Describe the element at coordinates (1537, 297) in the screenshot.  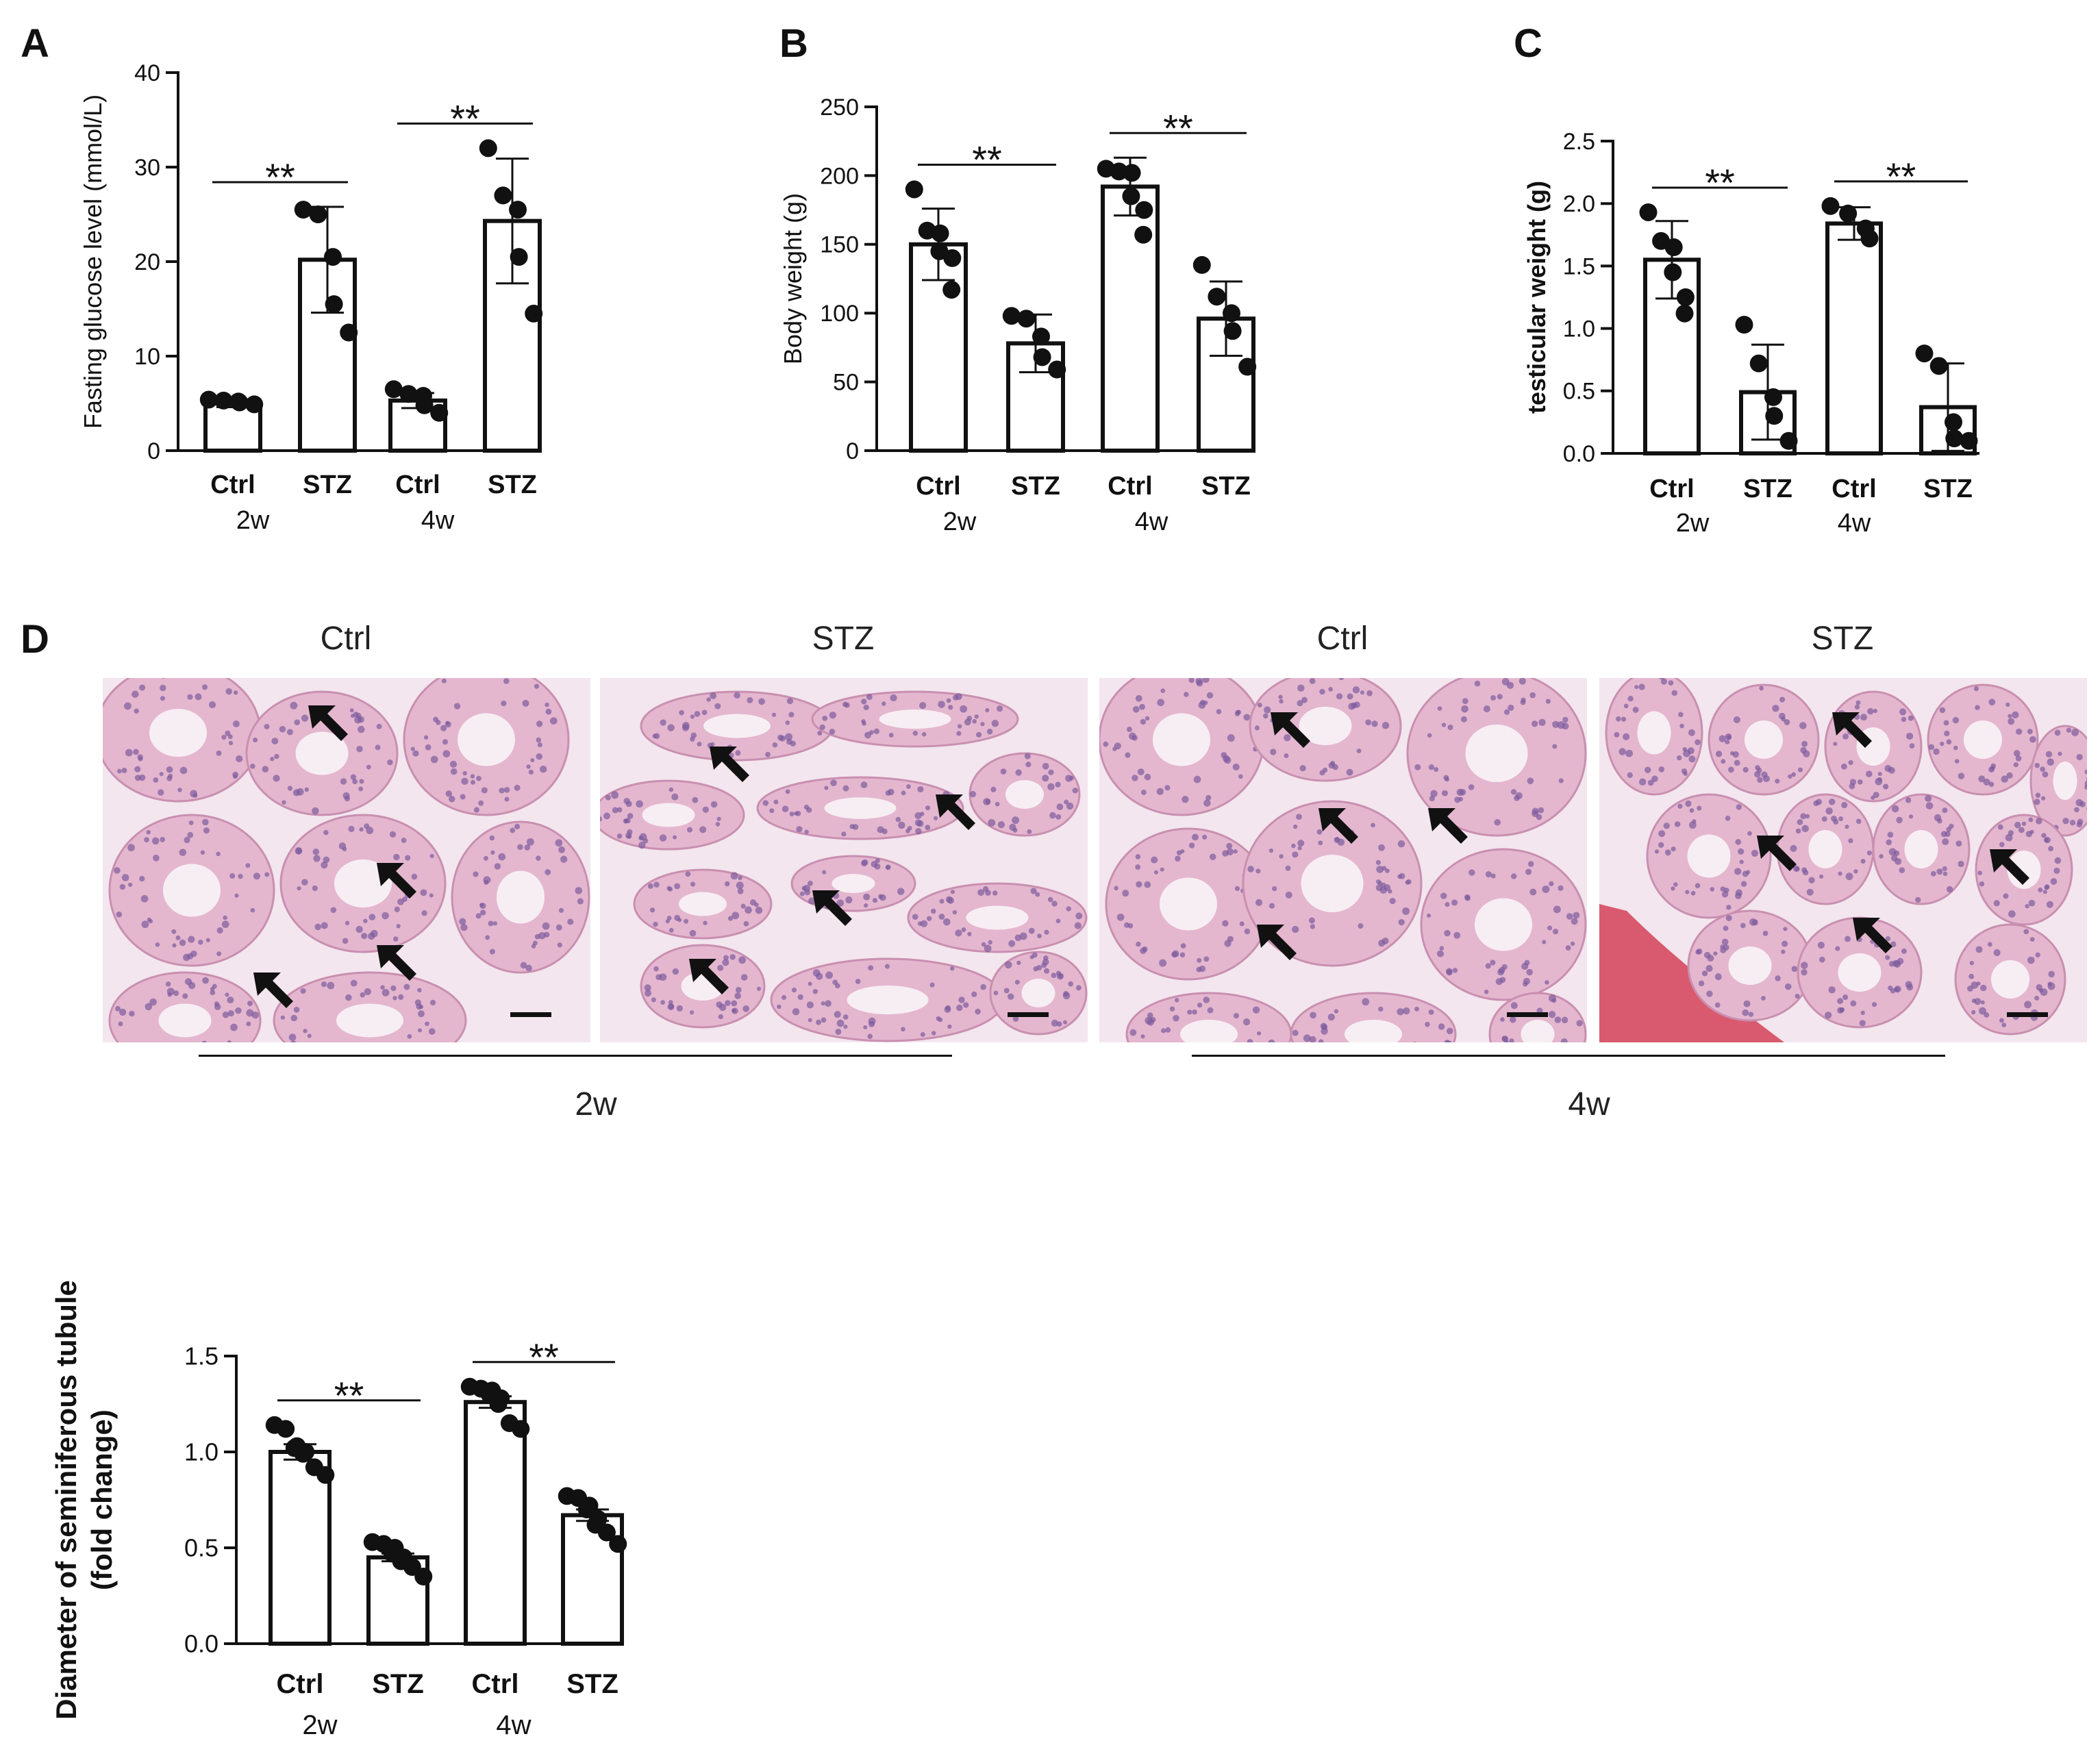
I see `y-axis-label-c: testicular weight (g)` at that location.